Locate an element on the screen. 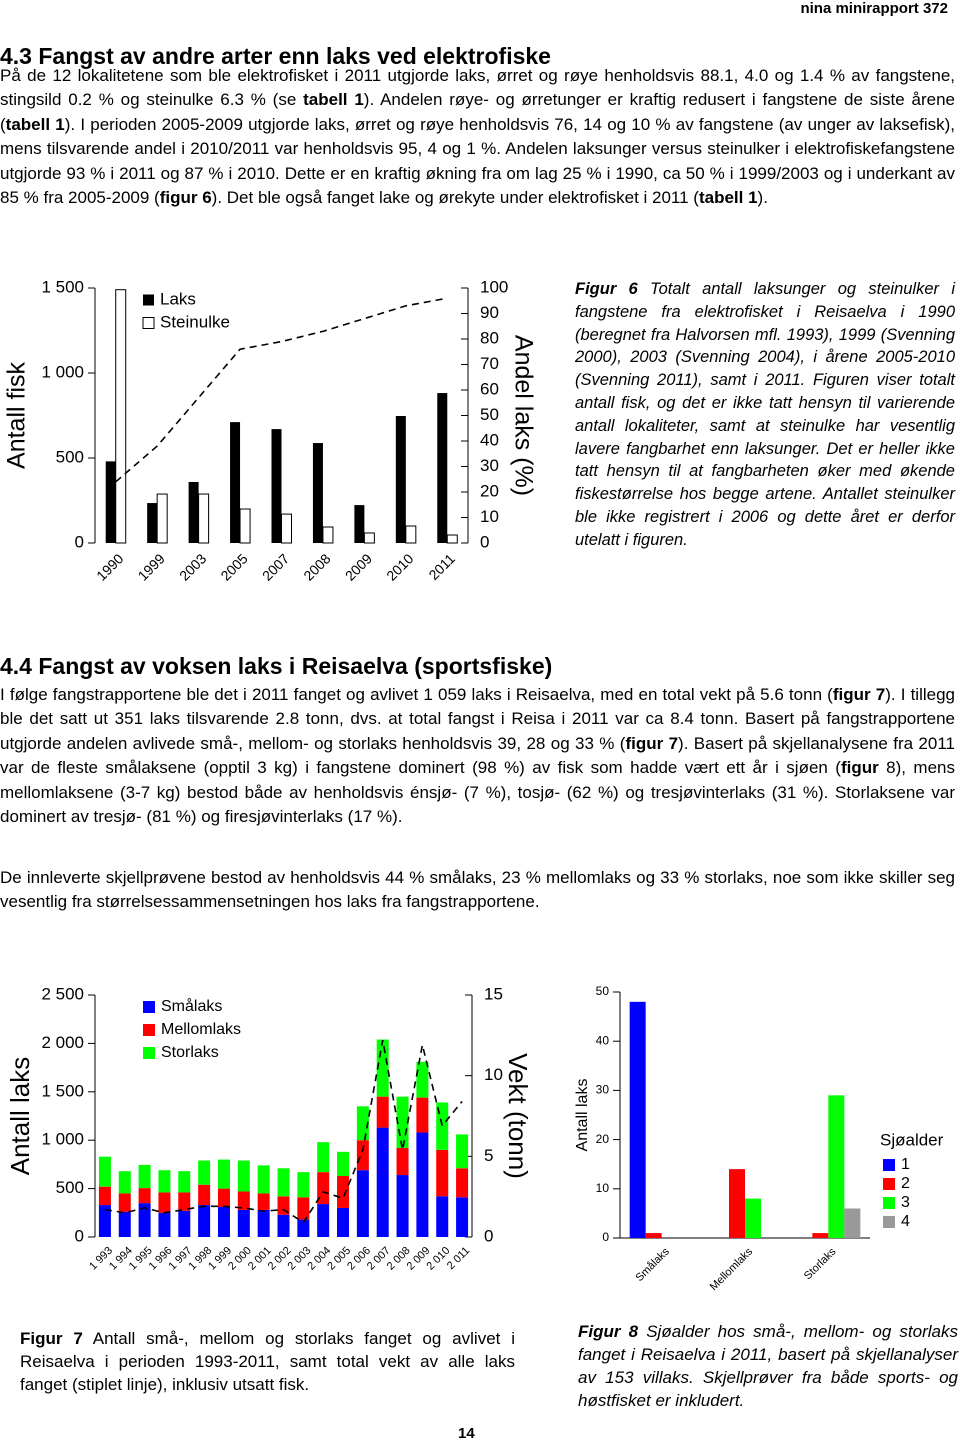 The height and width of the screenshot is (1444, 960). y2-tick-label: 0 is located at coordinates (488, 1235).